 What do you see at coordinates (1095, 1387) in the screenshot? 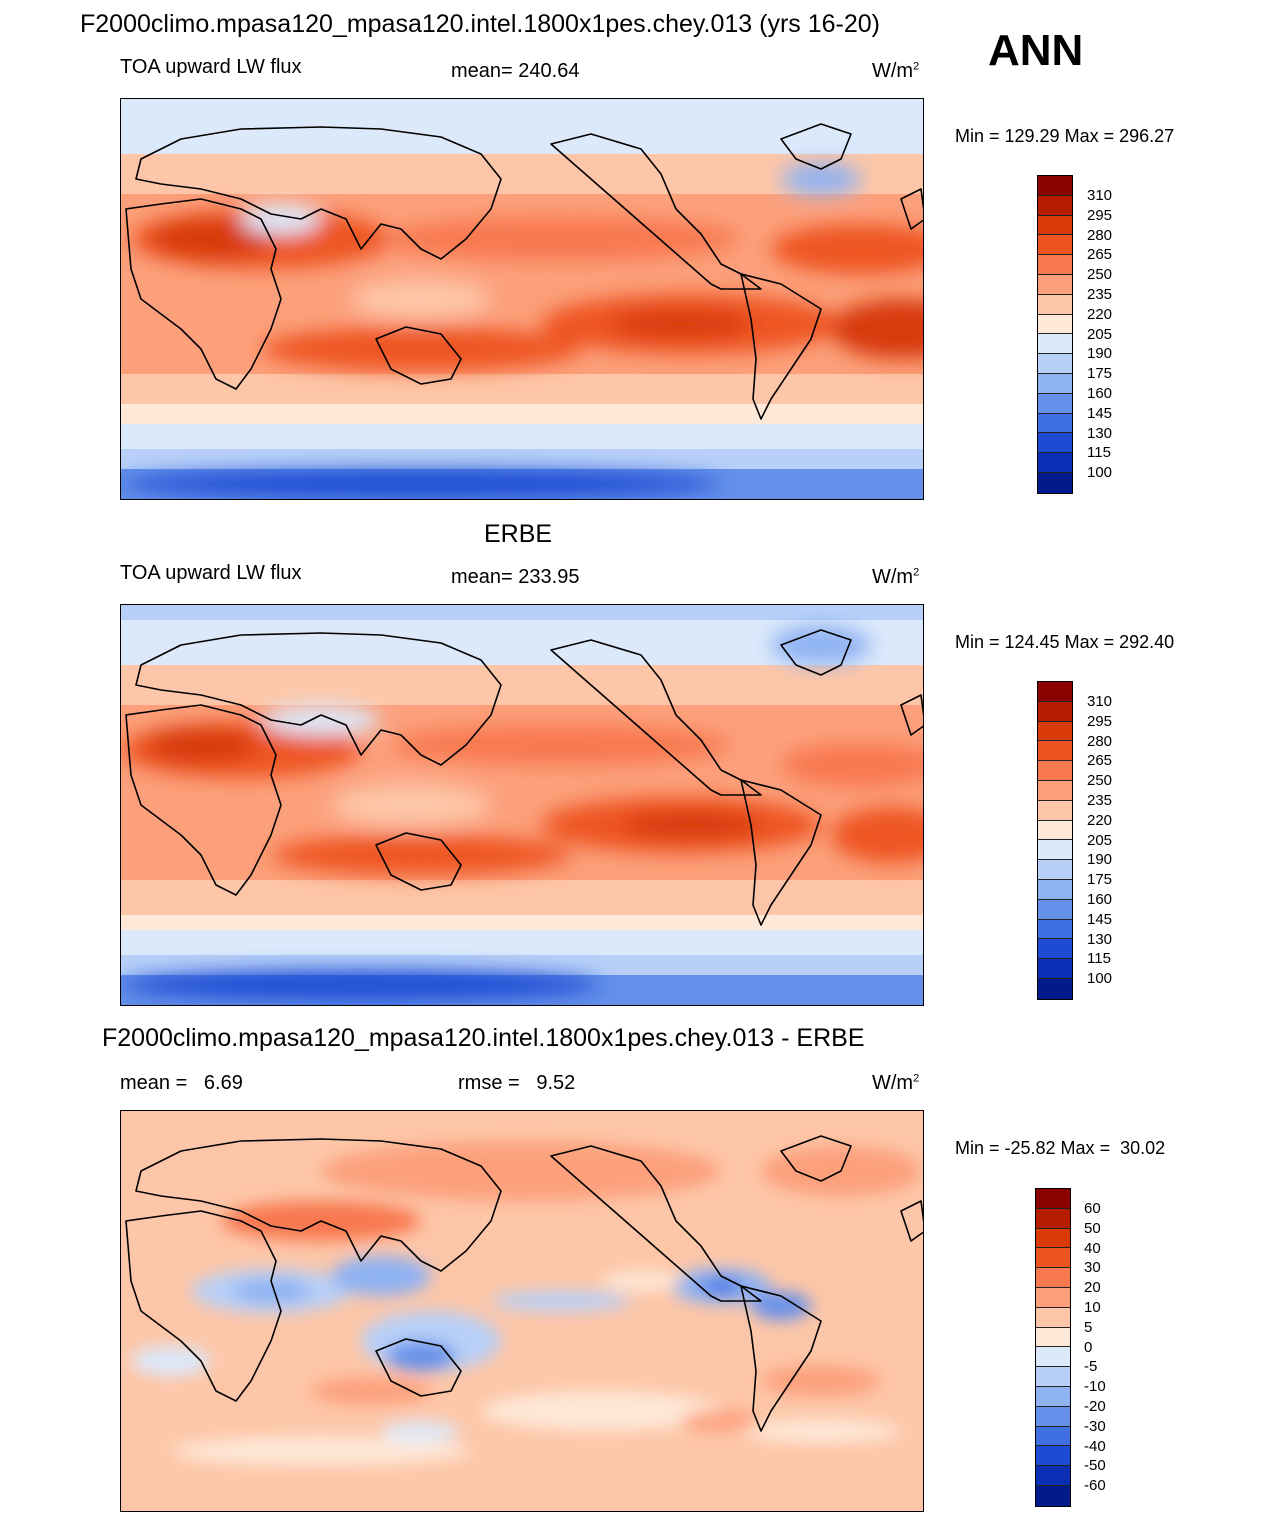
I see `colorbar-label: -10` at bounding box center [1095, 1387].